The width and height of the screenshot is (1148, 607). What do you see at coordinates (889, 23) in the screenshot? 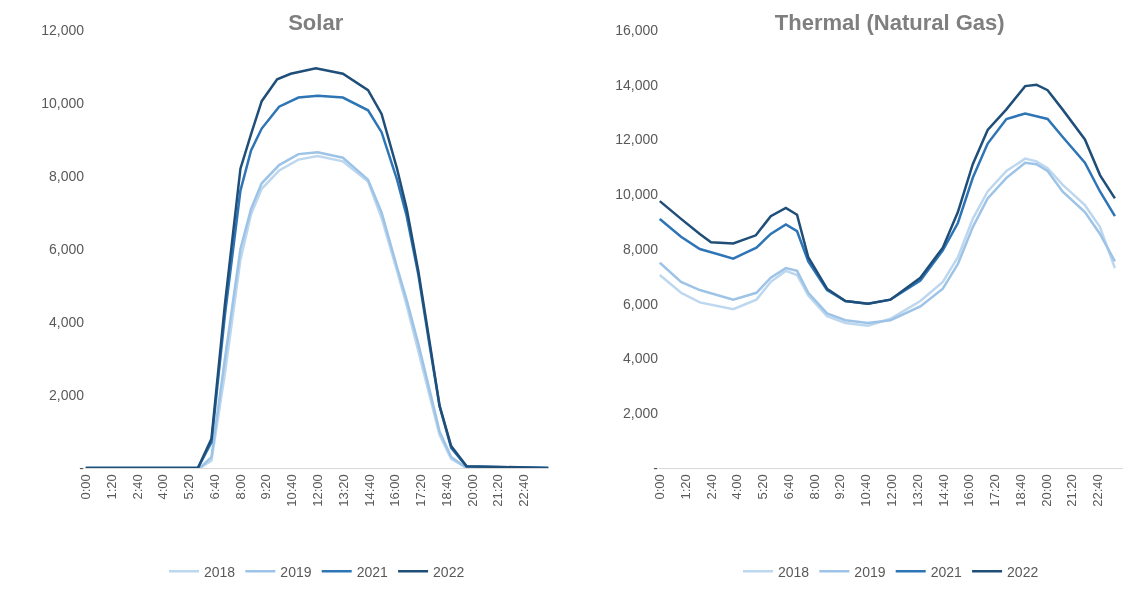
I see `chart-title: Thermal (Natural Gas)` at bounding box center [889, 23].